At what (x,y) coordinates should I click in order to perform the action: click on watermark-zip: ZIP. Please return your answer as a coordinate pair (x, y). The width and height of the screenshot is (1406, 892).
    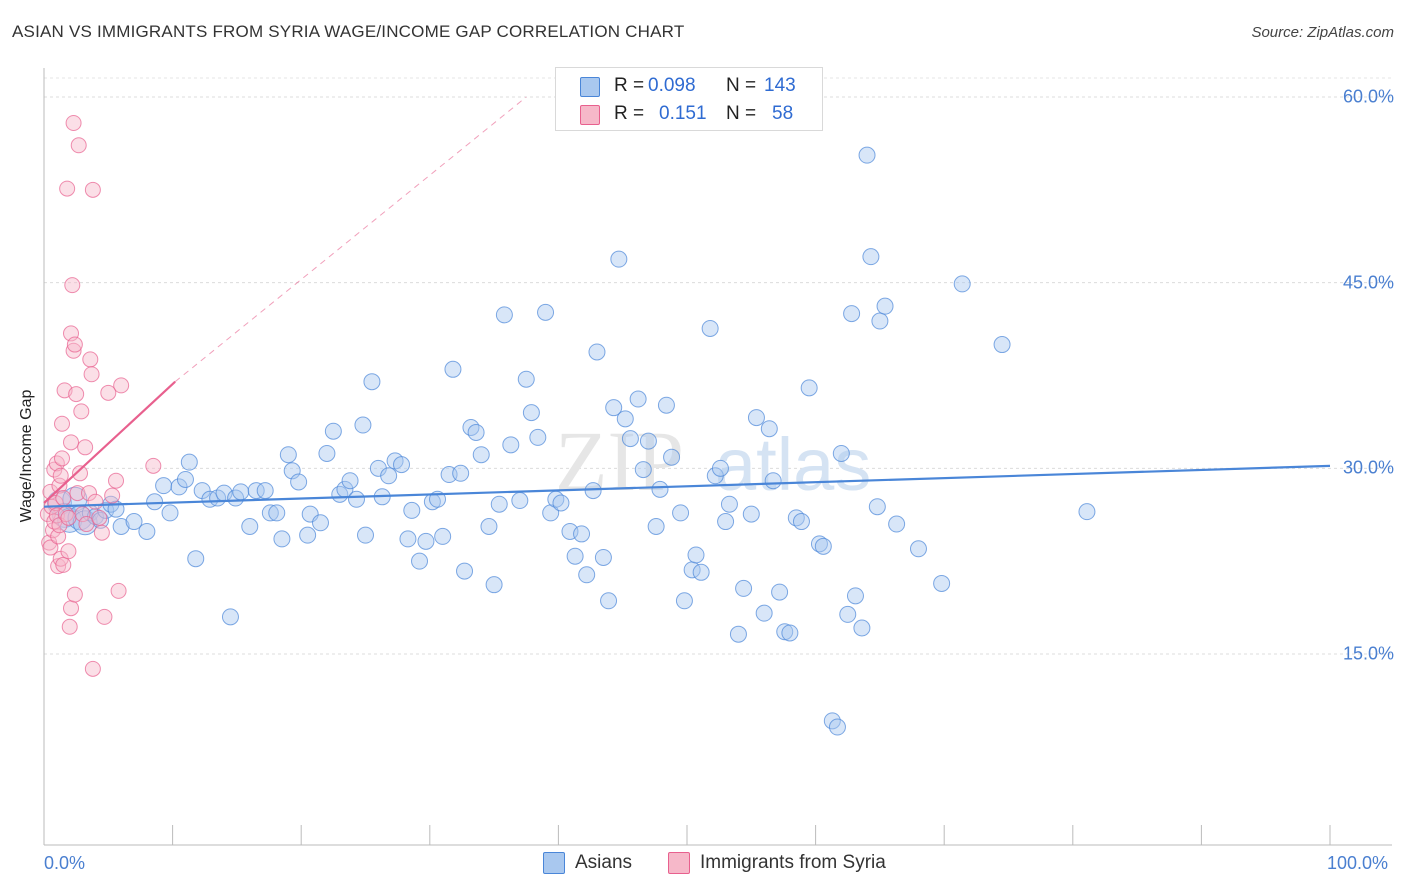
    Looking at the image, I should click on (619, 461).